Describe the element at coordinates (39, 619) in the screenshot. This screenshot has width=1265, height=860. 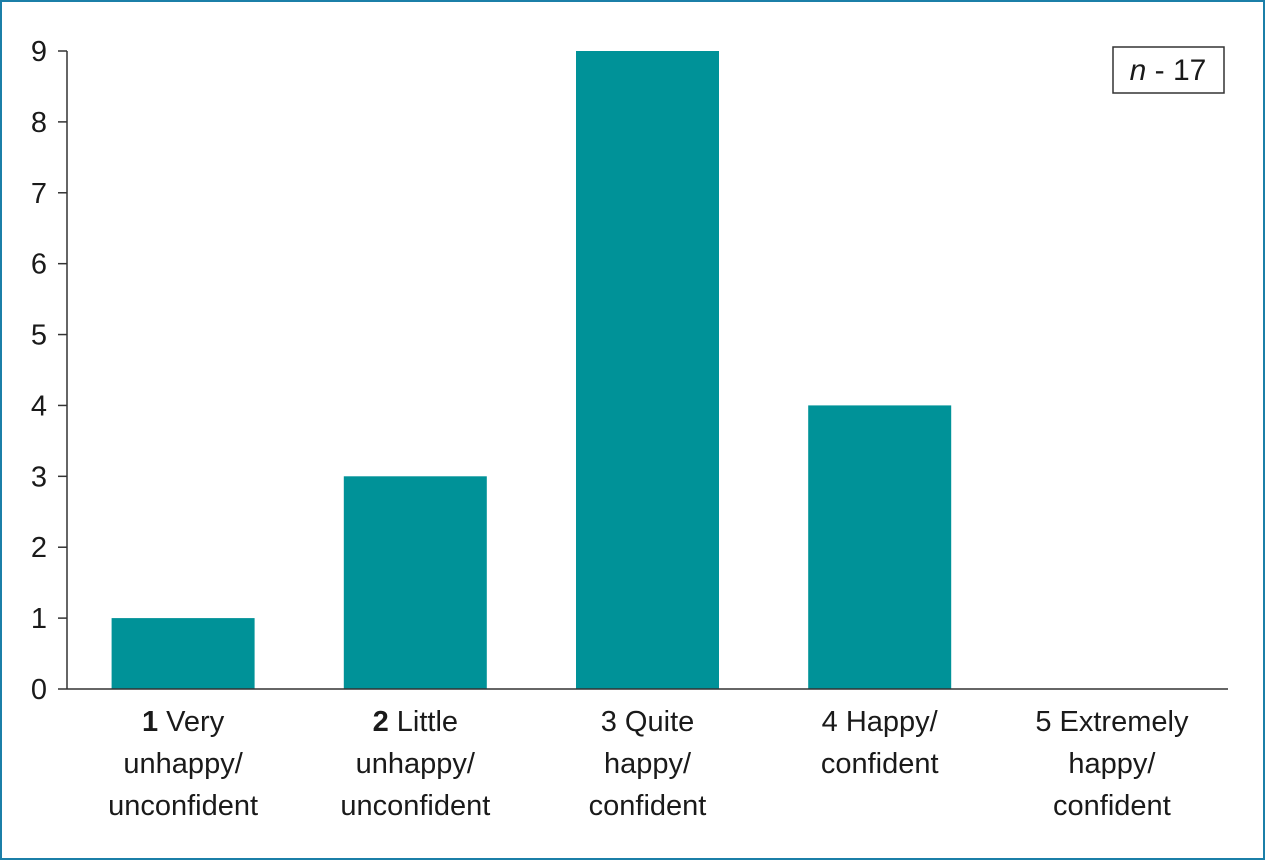
I see `y-tick-label-1: 1` at that location.